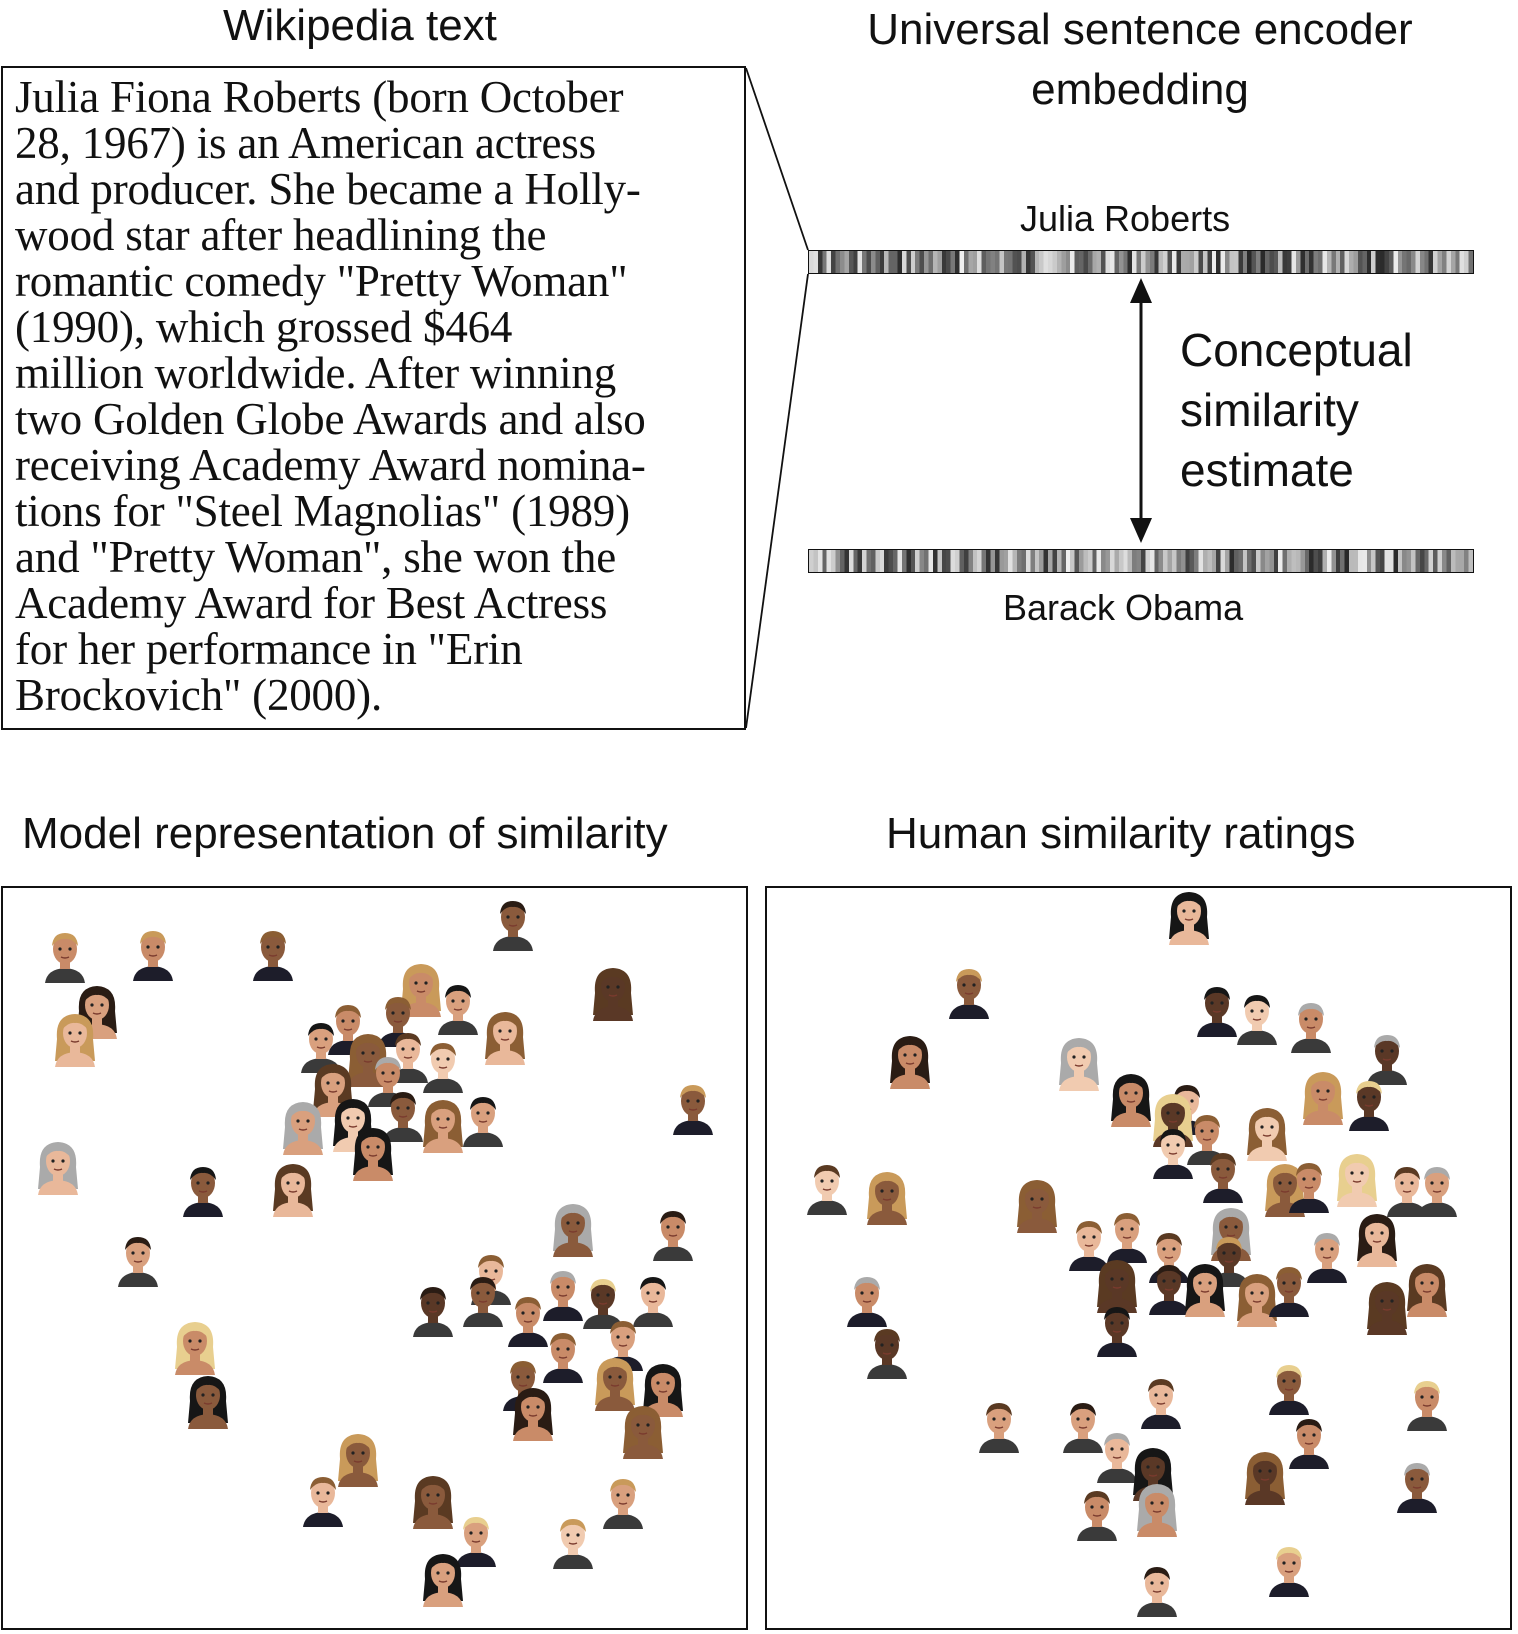 The height and width of the screenshot is (1634, 1518). What do you see at coordinates (264, 327) in the screenshot?
I see `wiki-text-line: (1990), which grossed $464` at bounding box center [264, 327].